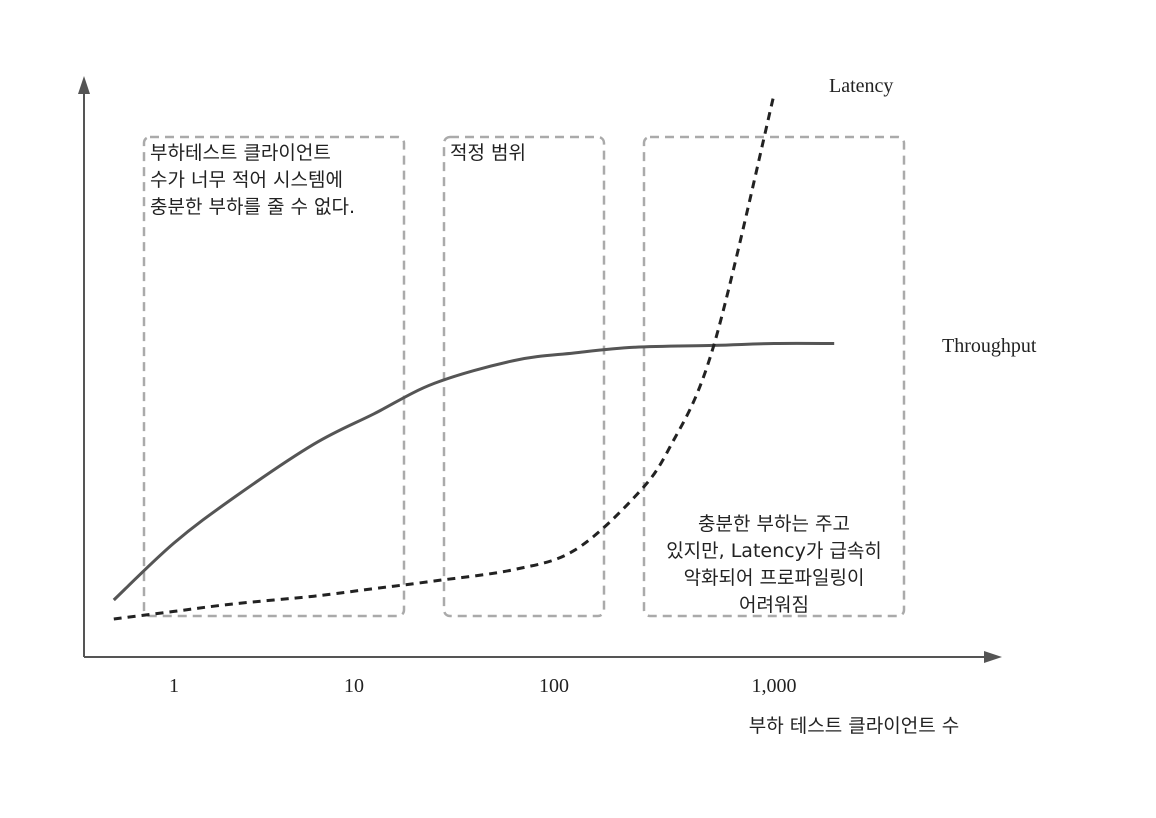 Image resolution: width=1156 pixels, height=818 pixels. I want to click on zone-overload-line-2: 있지만, Latency가 급속히, so click(774, 551).